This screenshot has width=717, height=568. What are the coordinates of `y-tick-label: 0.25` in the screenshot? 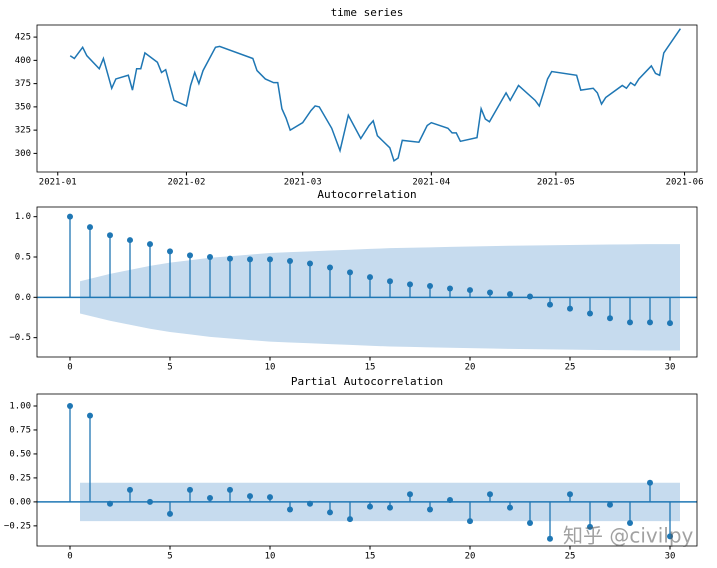 It's located at (20, 478).